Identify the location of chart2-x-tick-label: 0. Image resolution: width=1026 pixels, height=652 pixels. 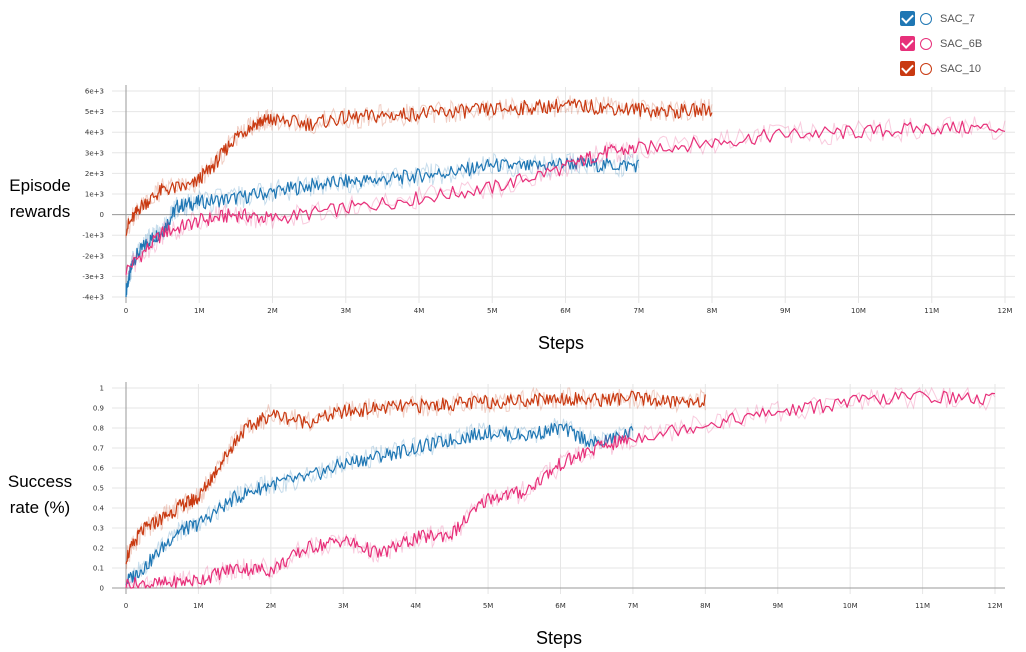
(126, 606).